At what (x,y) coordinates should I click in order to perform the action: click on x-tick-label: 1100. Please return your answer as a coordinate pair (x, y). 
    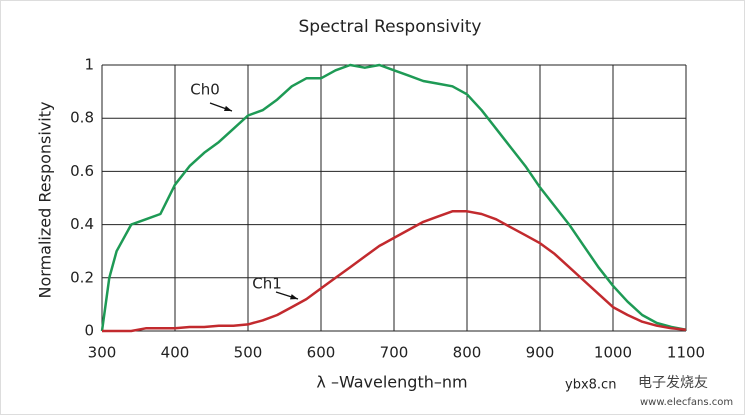
    Looking at the image, I should click on (686, 353).